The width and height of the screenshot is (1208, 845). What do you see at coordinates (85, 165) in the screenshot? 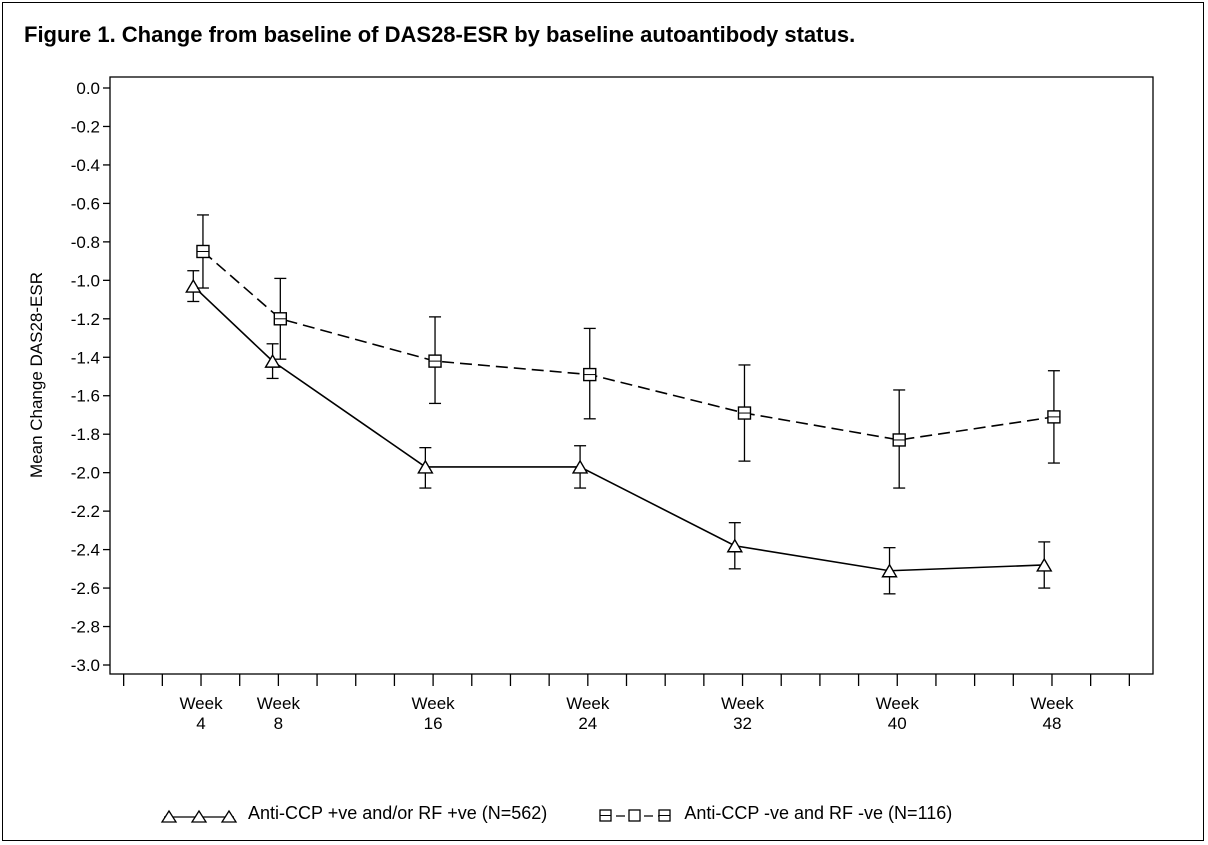
I see `y-tick-label: -0.4` at bounding box center [85, 165].